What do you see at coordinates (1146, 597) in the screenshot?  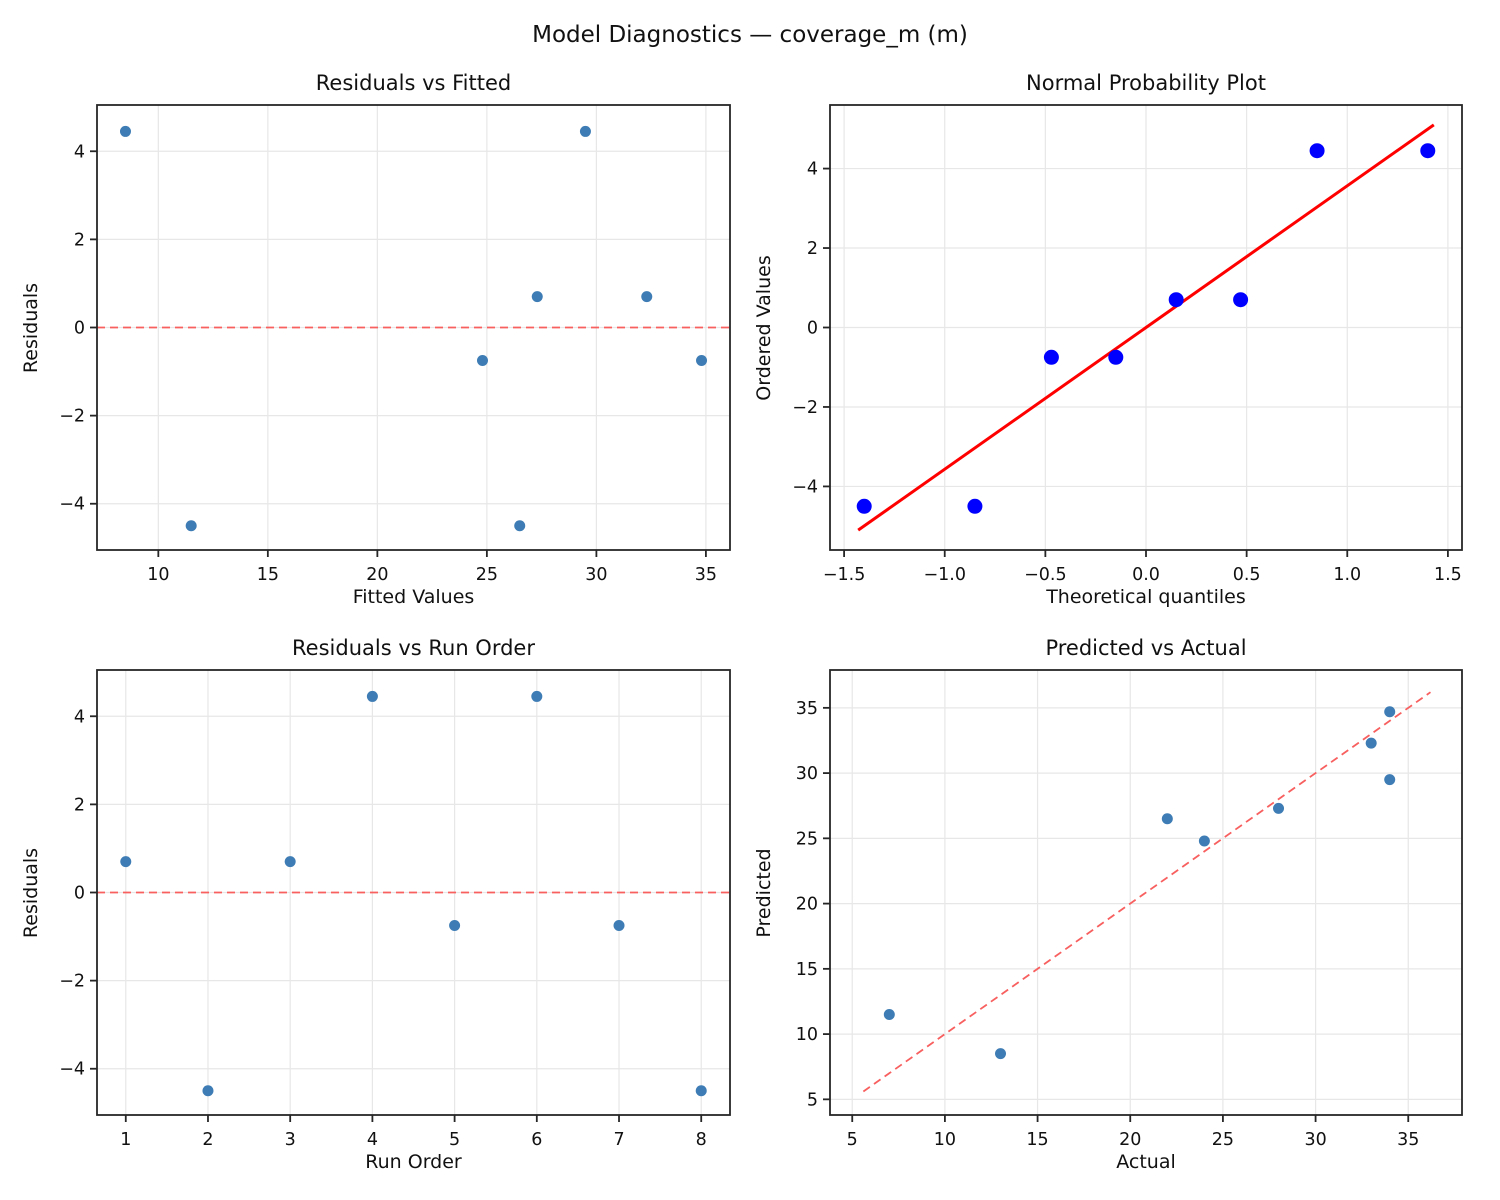 I see `x-axis-label-theoretical-quantiles: Theoretical quantiles` at bounding box center [1146, 597].